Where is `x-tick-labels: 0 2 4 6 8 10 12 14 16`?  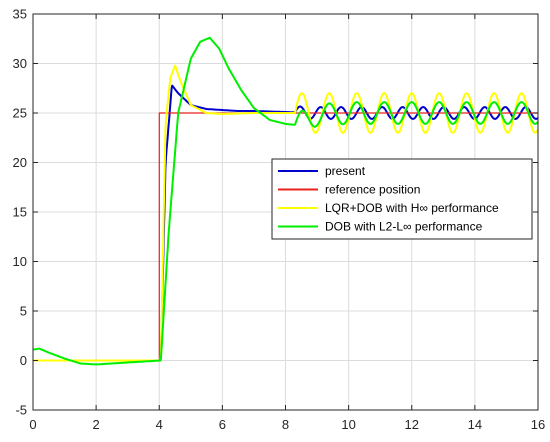 x-tick-labels: 0 2 4 6 8 10 12 14 16 is located at coordinates (287, 424).